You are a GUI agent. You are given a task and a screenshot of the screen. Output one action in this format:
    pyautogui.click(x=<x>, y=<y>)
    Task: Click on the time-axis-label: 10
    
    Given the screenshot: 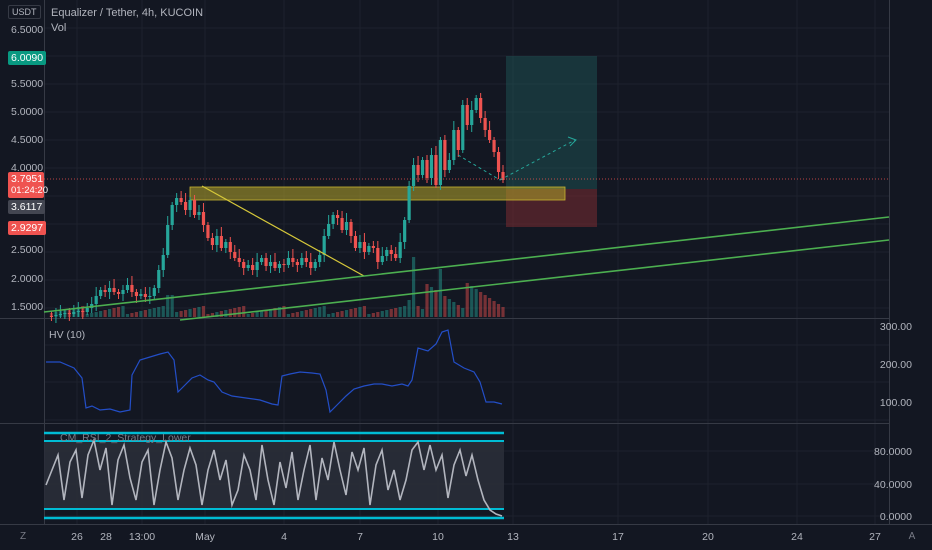 What is the action you would take?
    pyautogui.click(x=438, y=537)
    